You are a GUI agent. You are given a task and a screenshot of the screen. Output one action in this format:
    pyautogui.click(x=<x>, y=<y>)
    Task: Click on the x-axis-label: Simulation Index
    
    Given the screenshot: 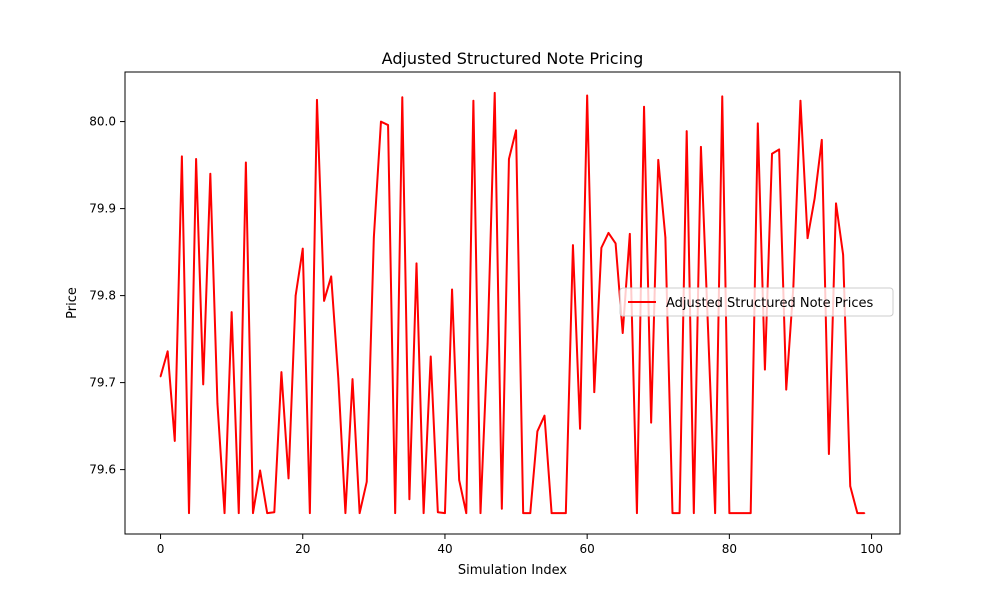 What is the action you would take?
    pyautogui.click(x=512, y=570)
    